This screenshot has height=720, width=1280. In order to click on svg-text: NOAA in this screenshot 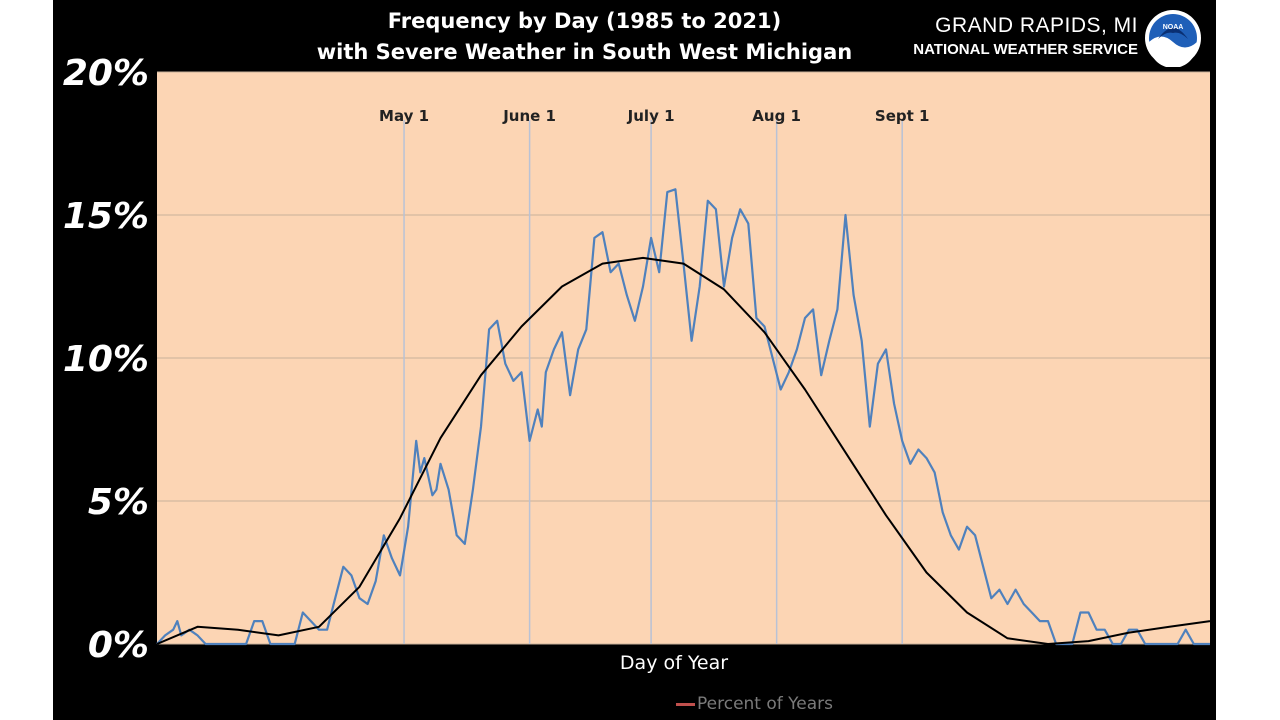, I will do `click(1173, 27)`.